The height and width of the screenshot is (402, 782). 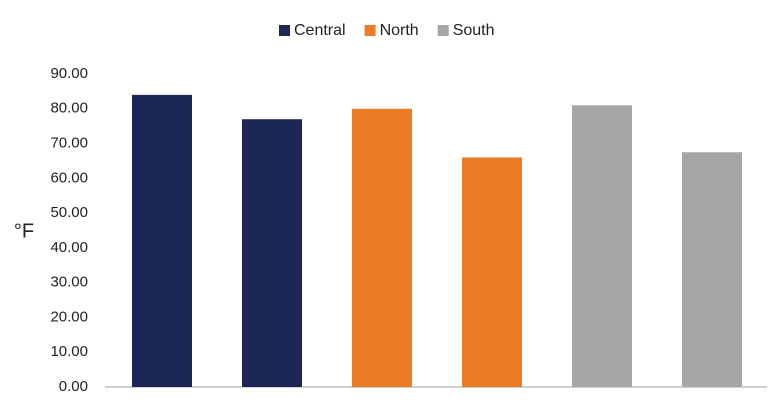 I want to click on y-tick-label: 10.00, so click(x=69, y=351).